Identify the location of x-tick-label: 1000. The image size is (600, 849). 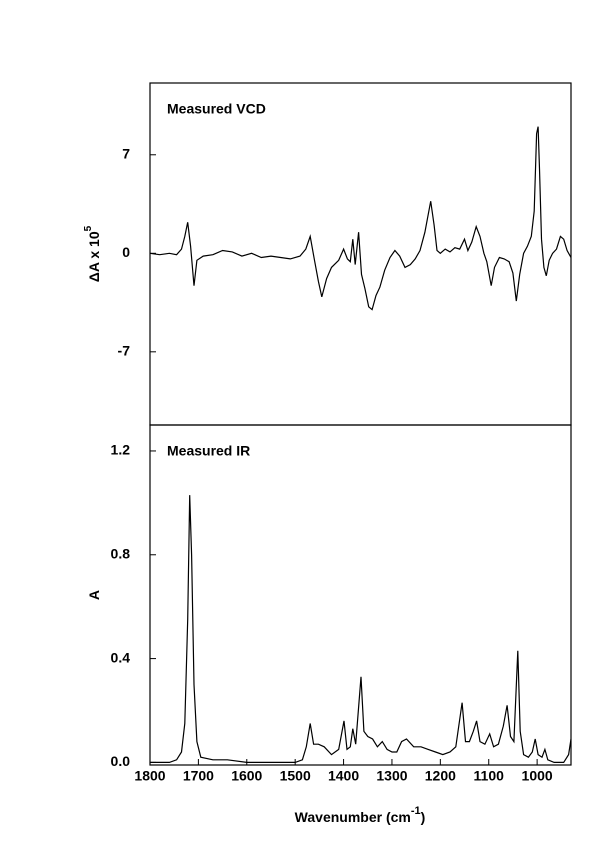
(537, 776).